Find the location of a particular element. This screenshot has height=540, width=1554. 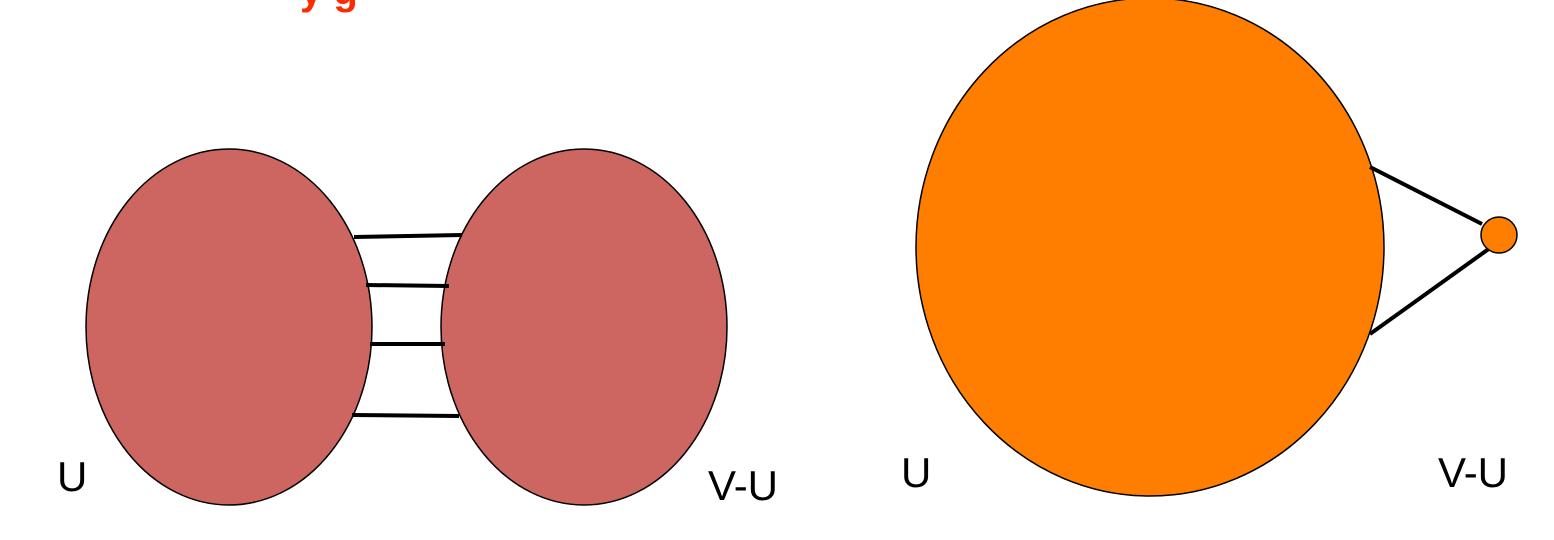

set-v-minus-u-vertex-right is located at coordinates (1499, 235).